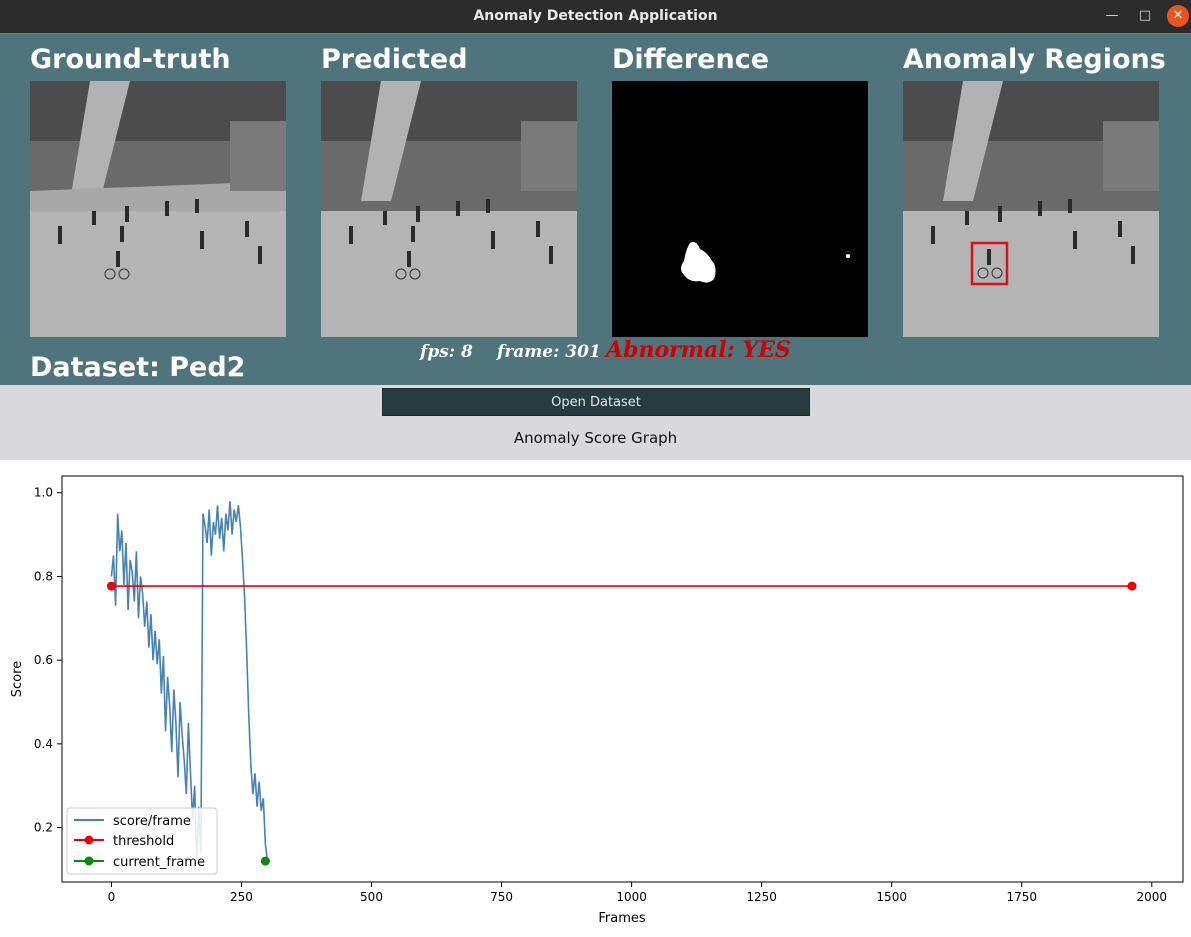 This screenshot has height=937, width=1191. I want to click on window-title: Anomaly Detection Application, so click(595, 16).